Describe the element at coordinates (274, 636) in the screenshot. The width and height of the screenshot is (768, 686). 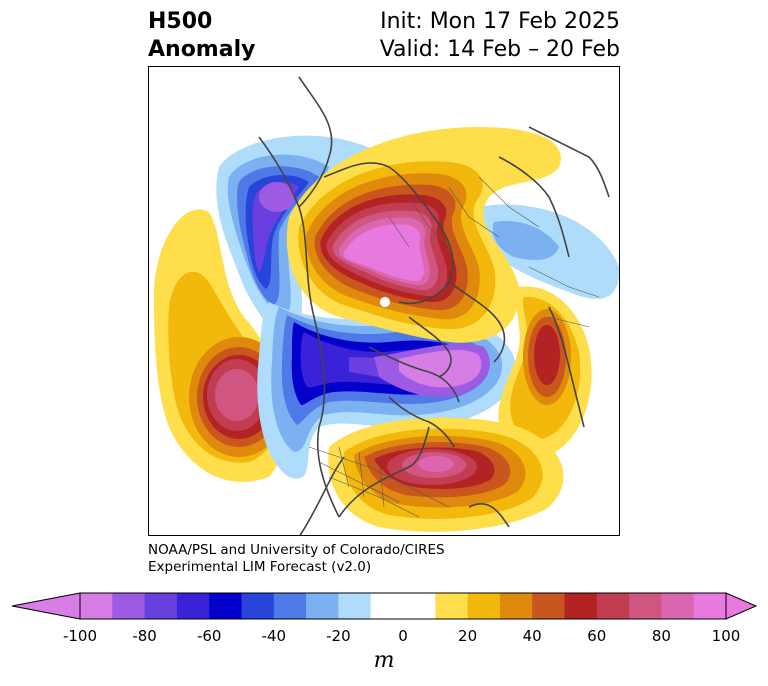
I see `colorbar-tick-label: -40` at that location.